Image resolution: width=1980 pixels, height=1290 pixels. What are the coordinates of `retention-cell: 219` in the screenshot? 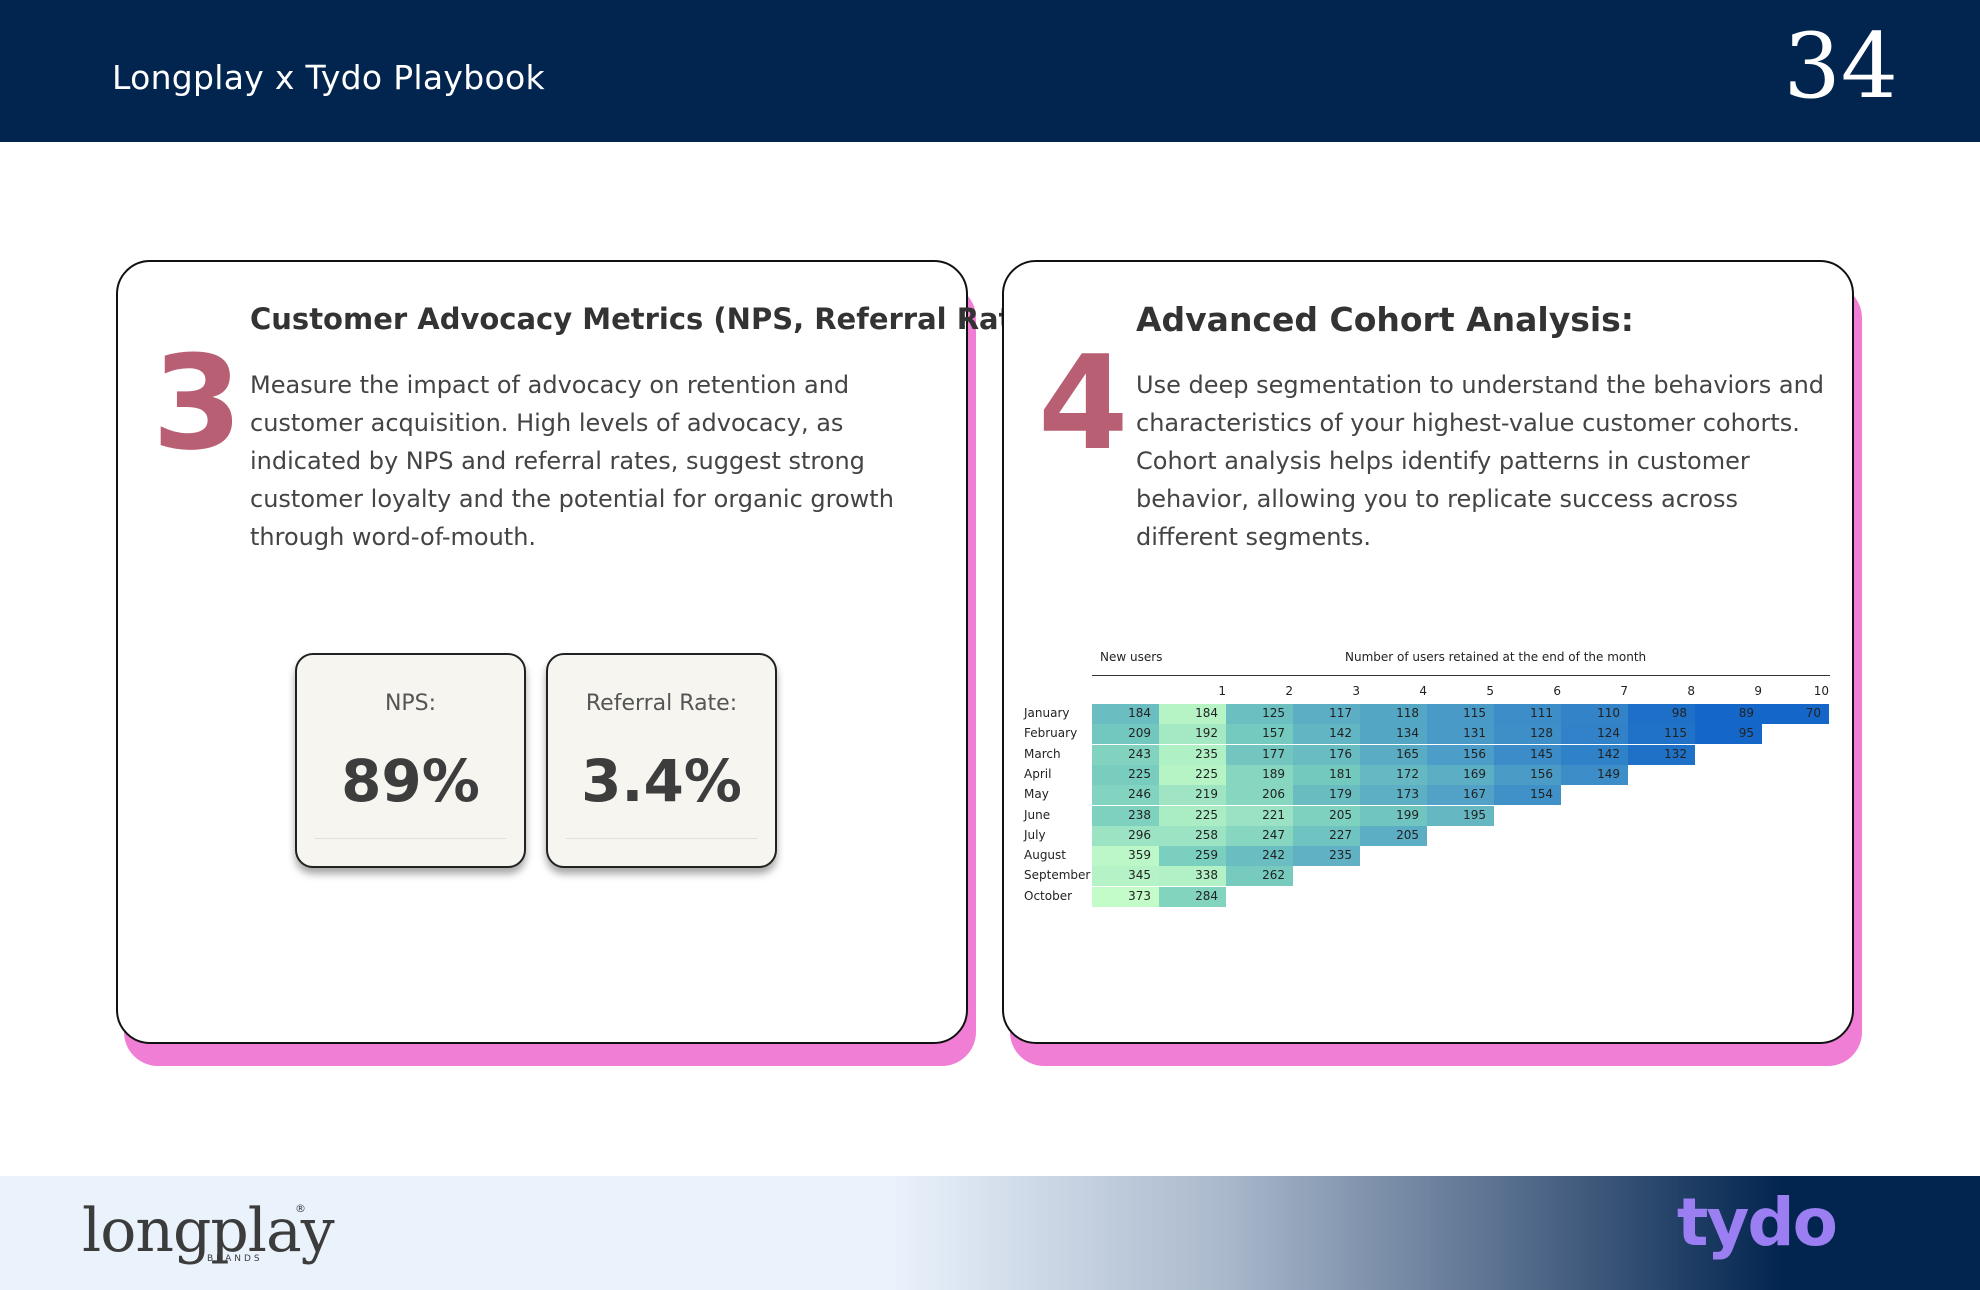 It's located at (1192, 795).